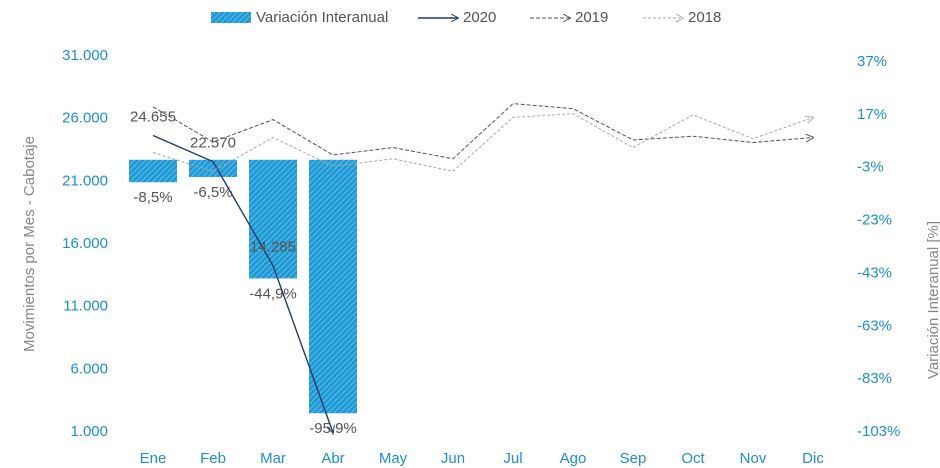 The width and height of the screenshot is (940, 468). I want to click on x-tick-label: Abr, so click(332, 458).